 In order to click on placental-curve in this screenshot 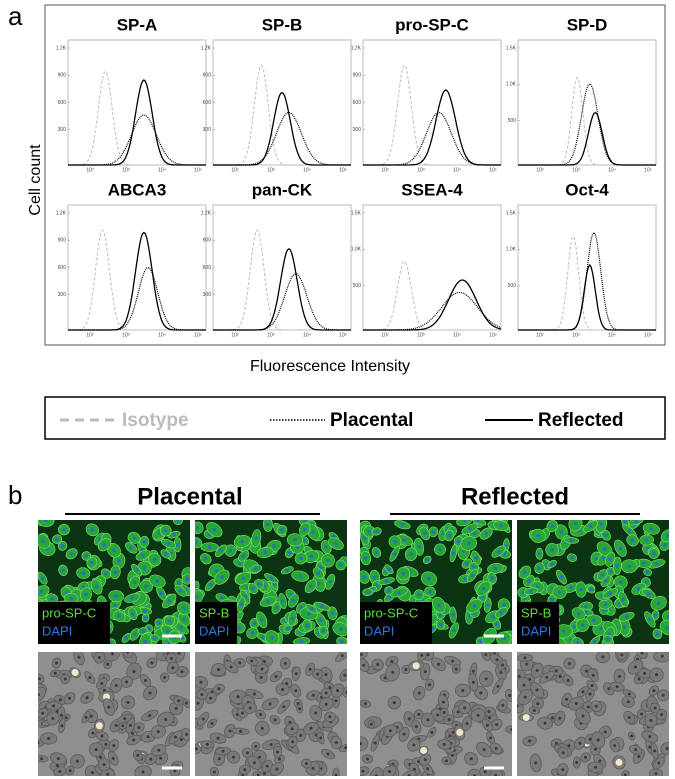, I will do `click(137, 140)`.